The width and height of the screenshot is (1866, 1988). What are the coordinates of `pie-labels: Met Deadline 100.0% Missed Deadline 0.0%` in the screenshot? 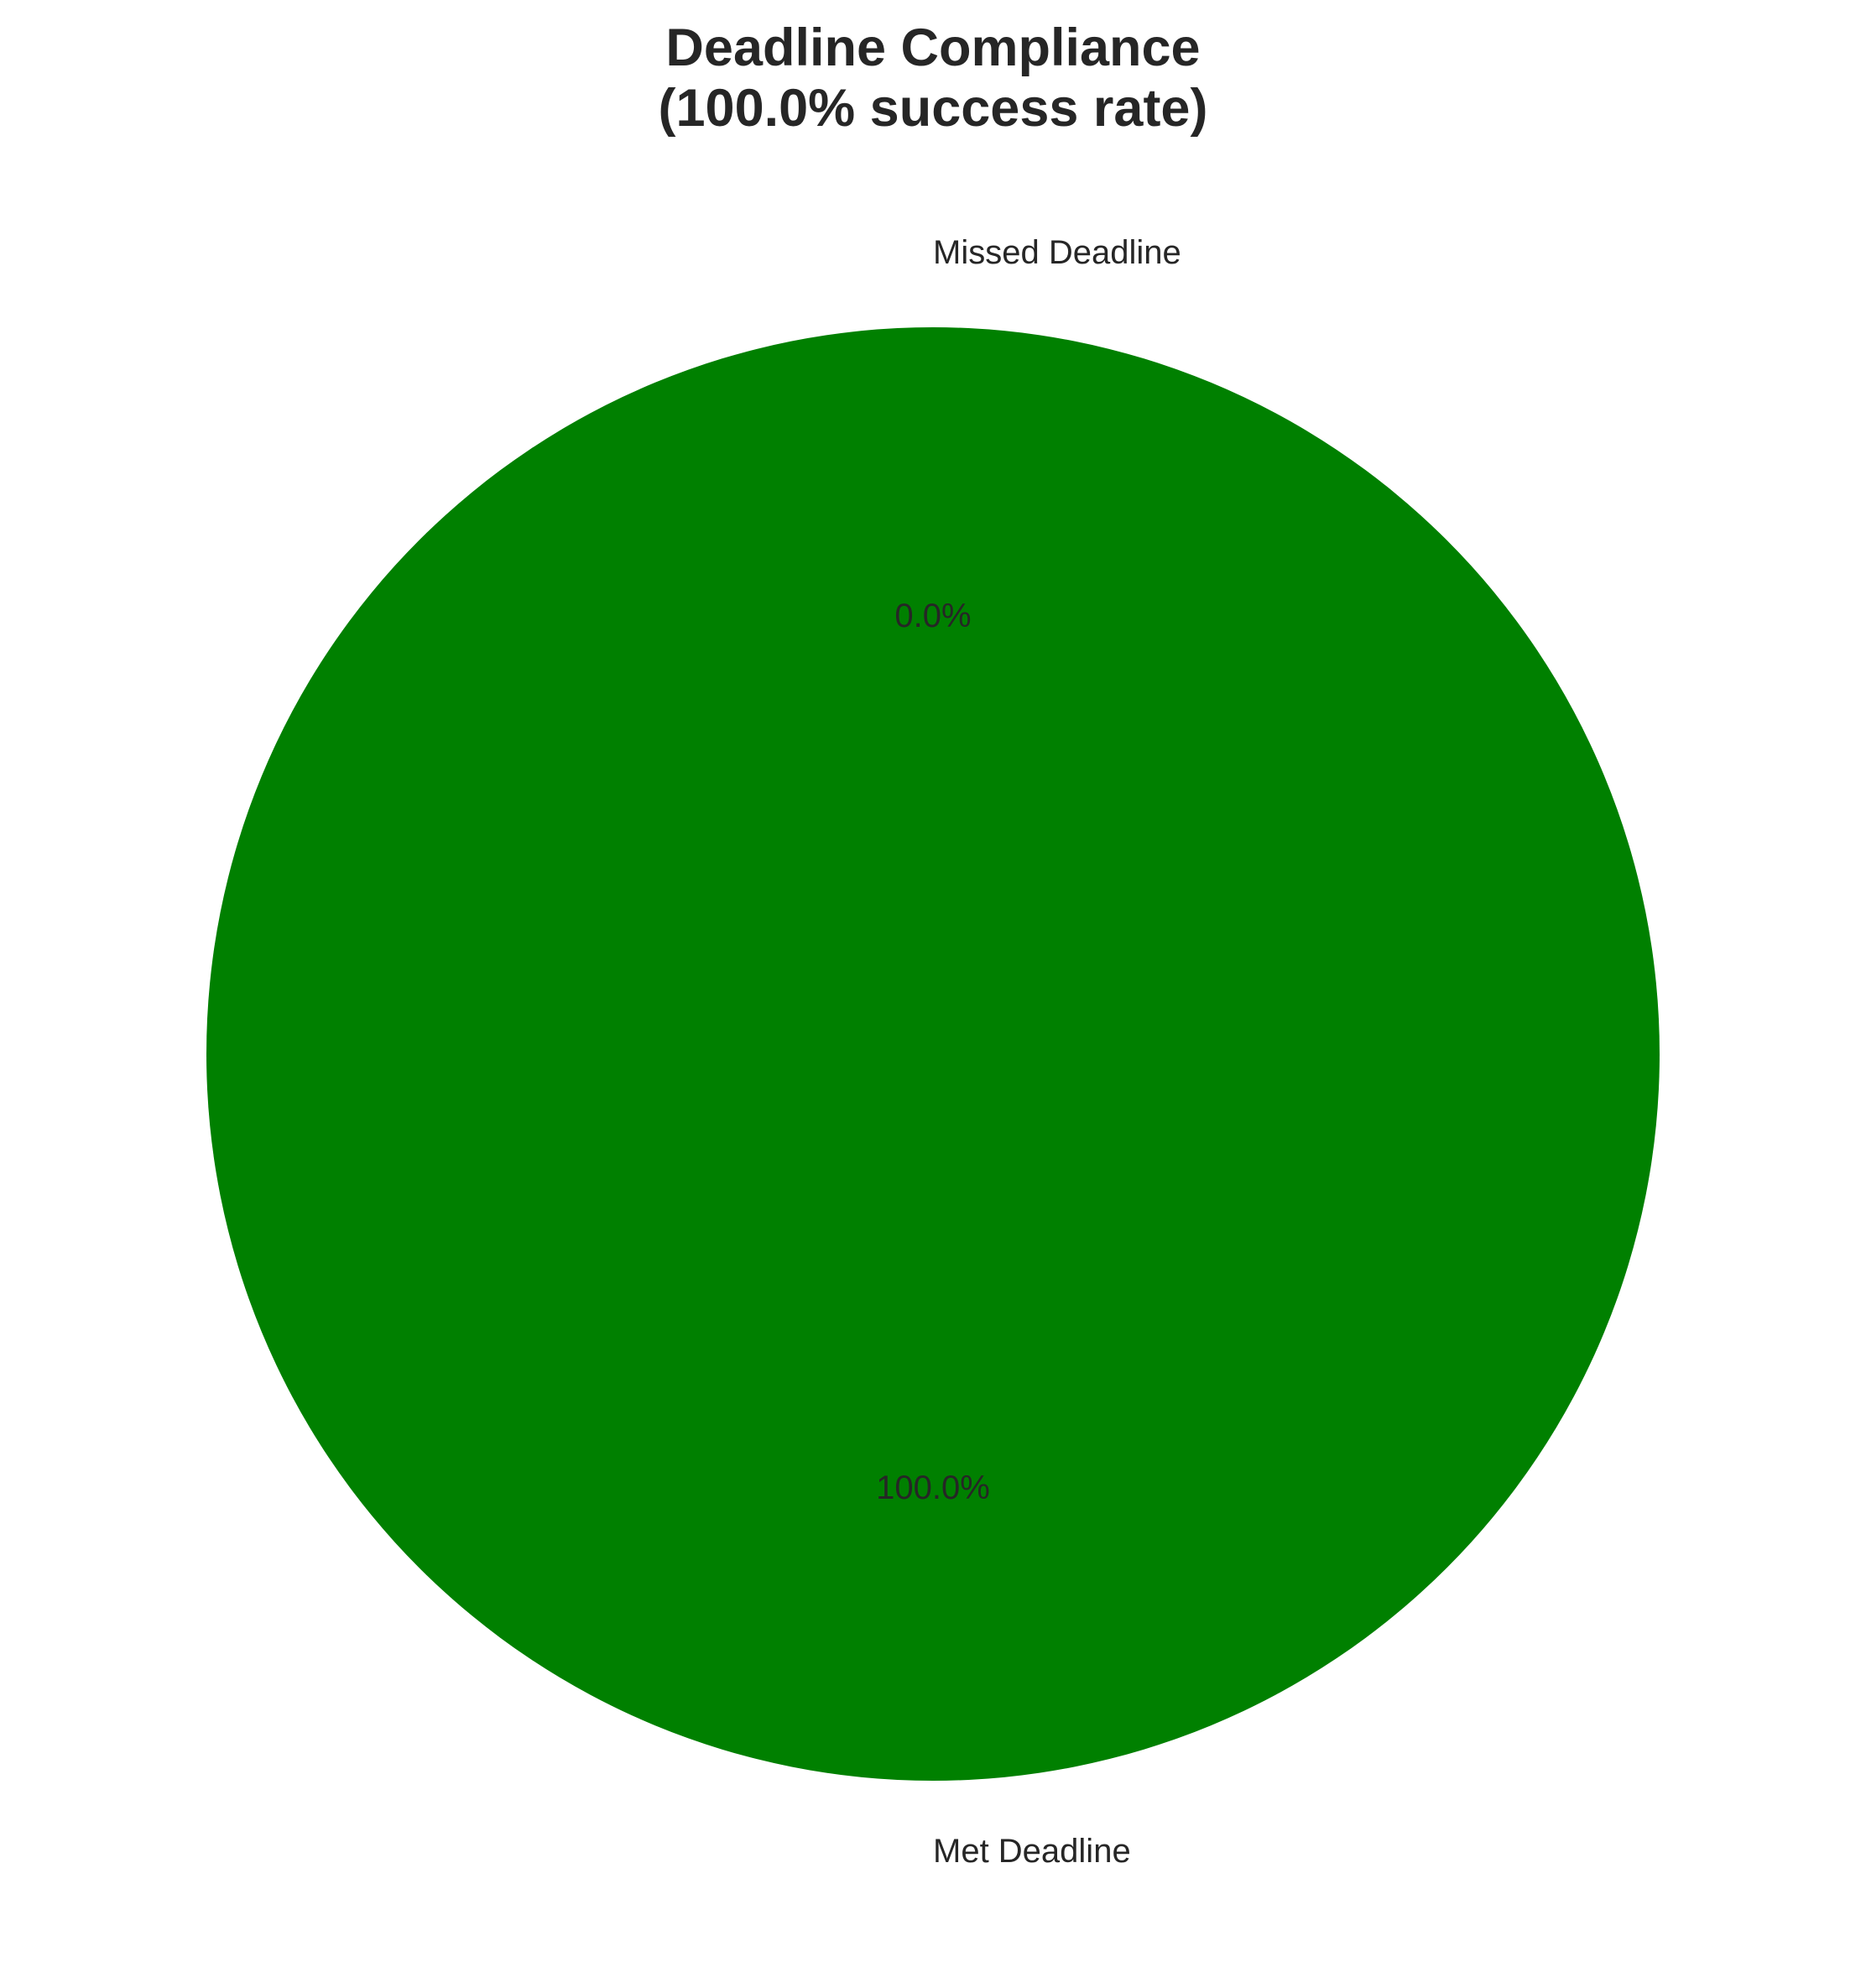 It's located at (1028, 1052).